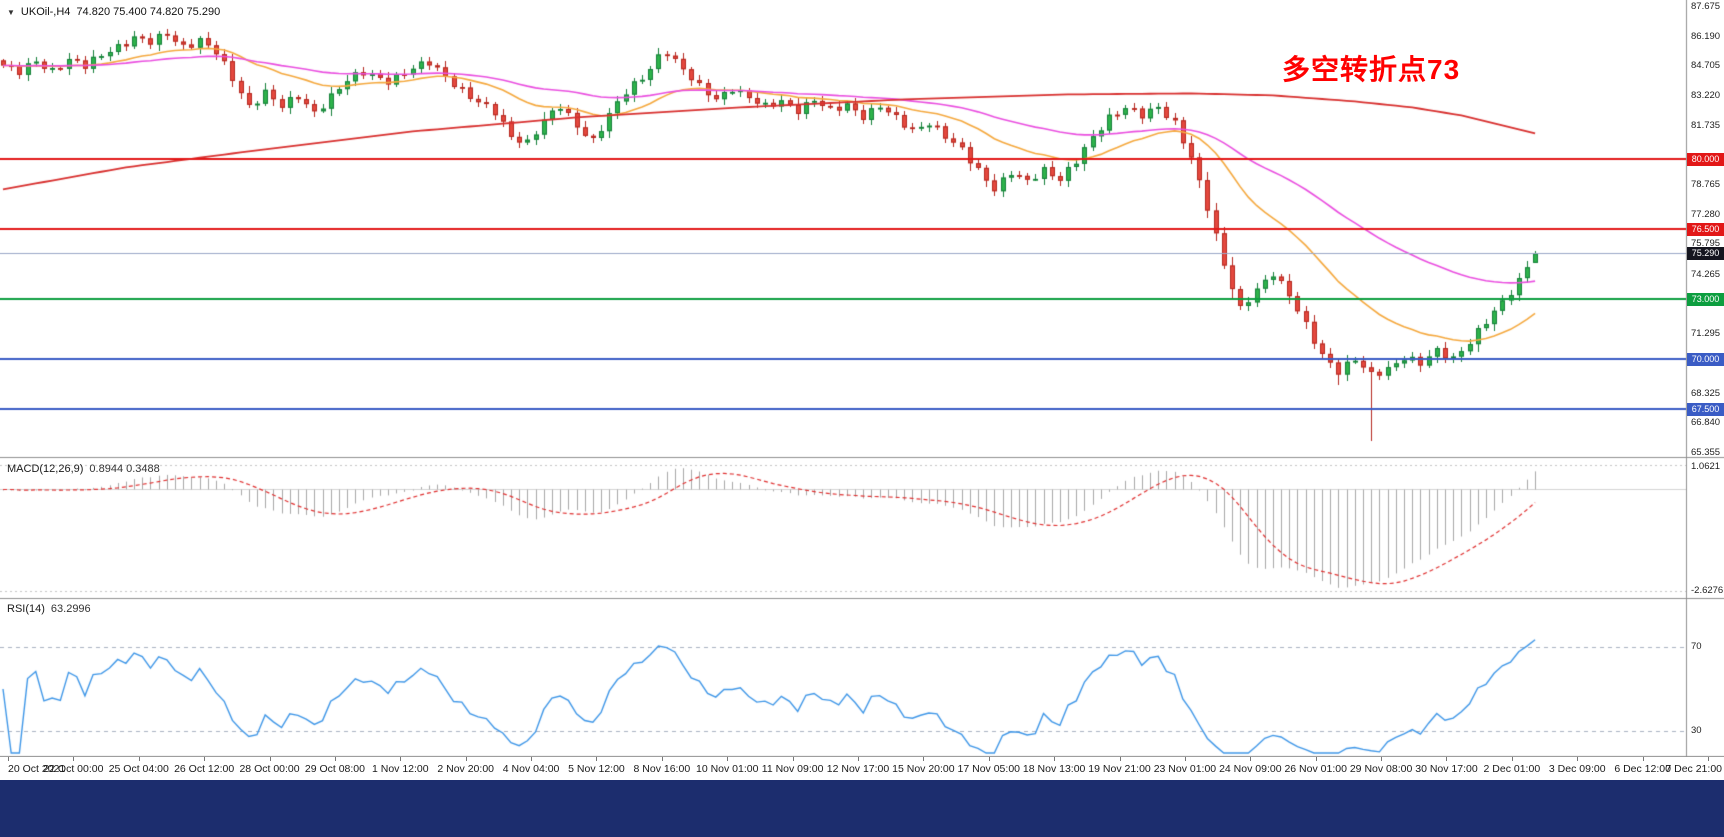  What do you see at coordinates (1250, 769) in the screenshot?
I see `time-axis-label: 24 Nov 09:00` at bounding box center [1250, 769].